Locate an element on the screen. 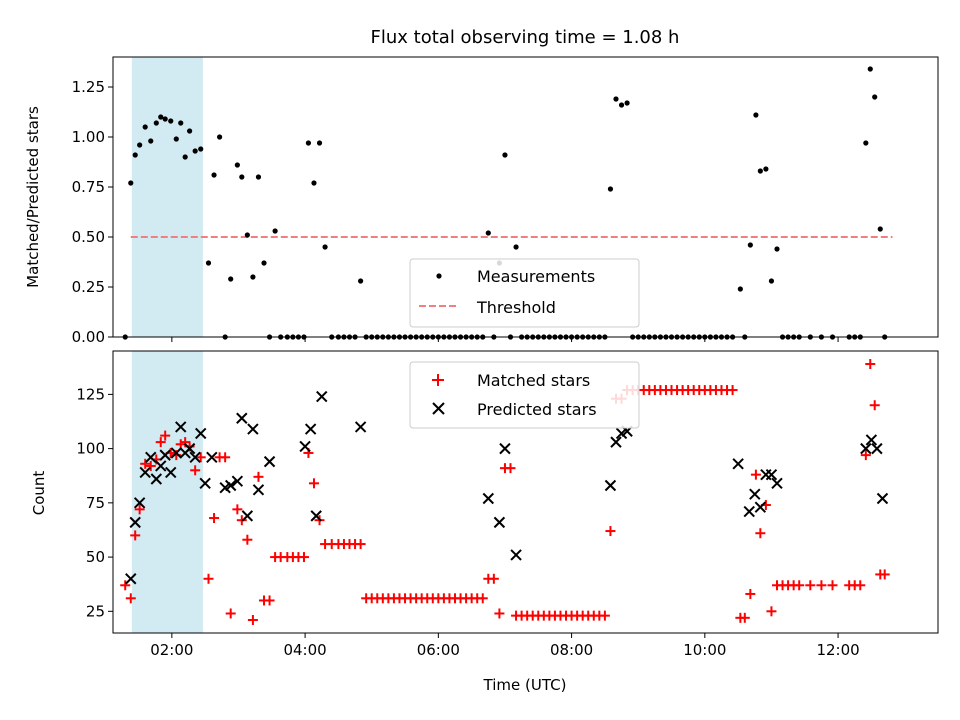 The height and width of the screenshot is (720, 960). x-tick-label: 04:00 is located at coordinates (304, 650).